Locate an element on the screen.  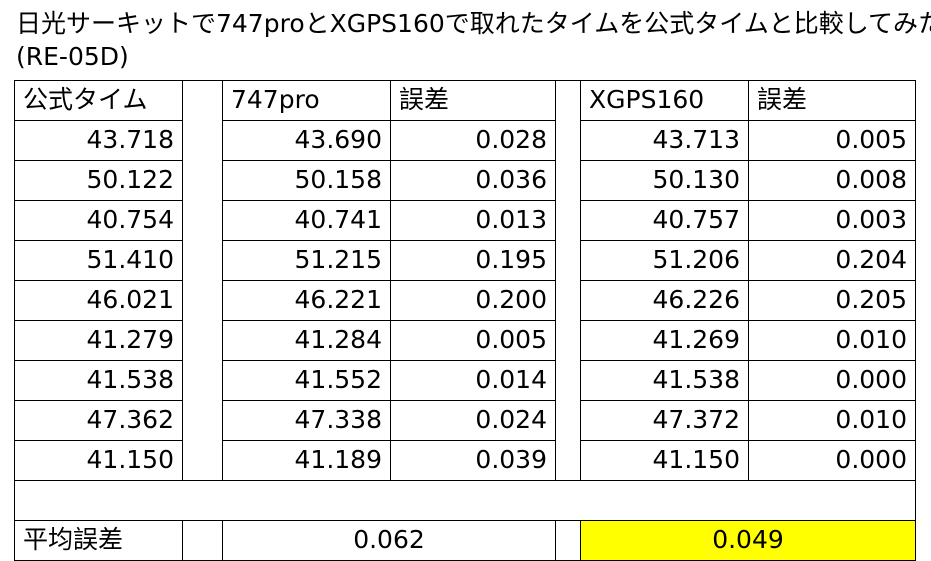
data-cell: 47.372 is located at coordinates (664, 420).